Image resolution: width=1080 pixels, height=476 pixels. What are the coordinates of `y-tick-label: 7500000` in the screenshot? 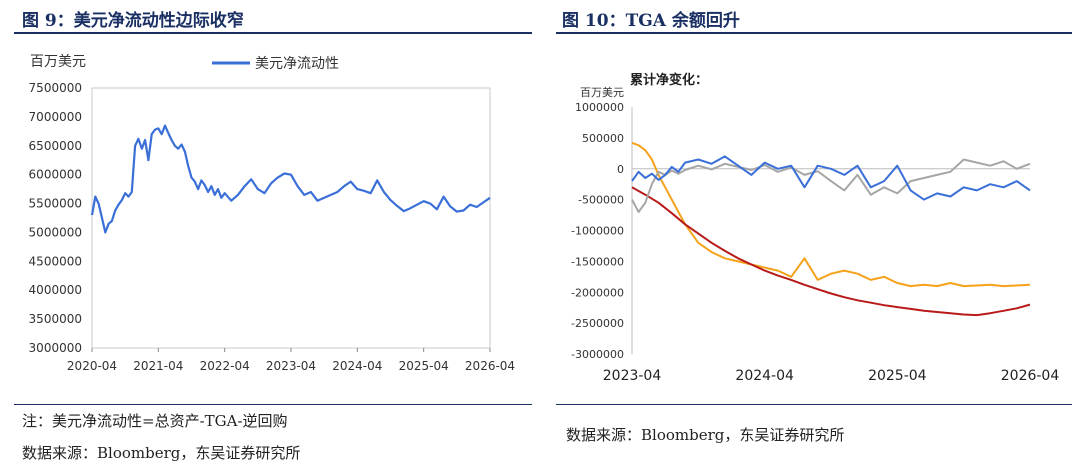 It's located at (55, 88).